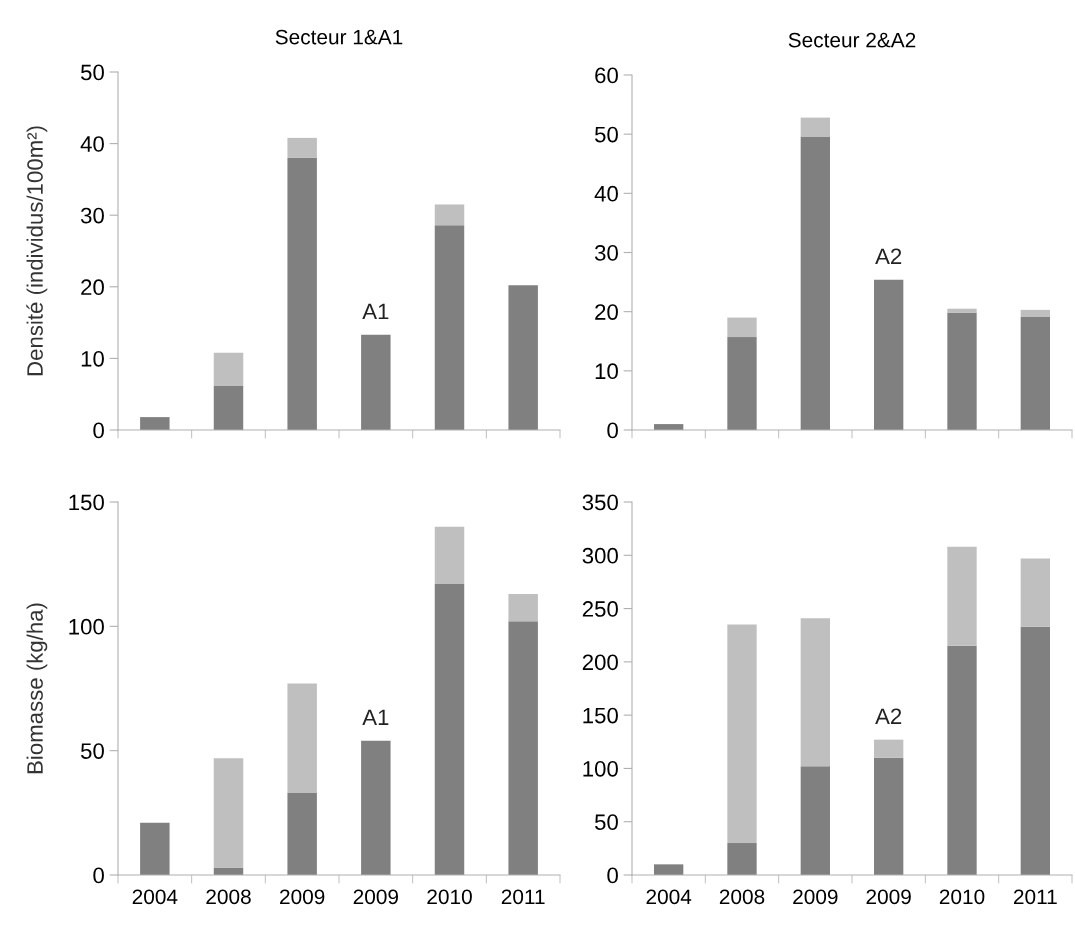 The width and height of the screenshot is (1075, 932). What do you see at coordinates (600, 555) in the screenshot?
I see `y-tick-label: 300` at bounding box center [600, 555].